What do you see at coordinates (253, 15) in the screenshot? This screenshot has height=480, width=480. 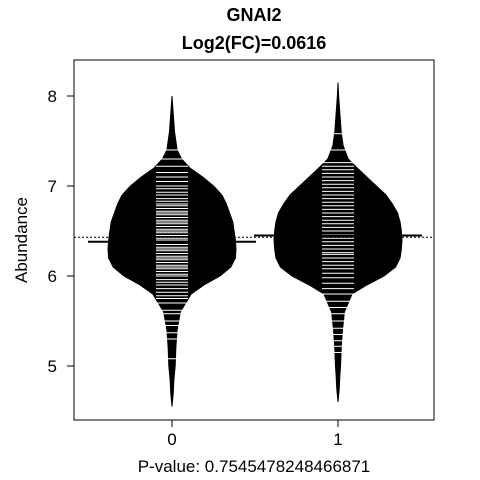 I see `chart-title: GNAI2` at bounding box center [253, 15].